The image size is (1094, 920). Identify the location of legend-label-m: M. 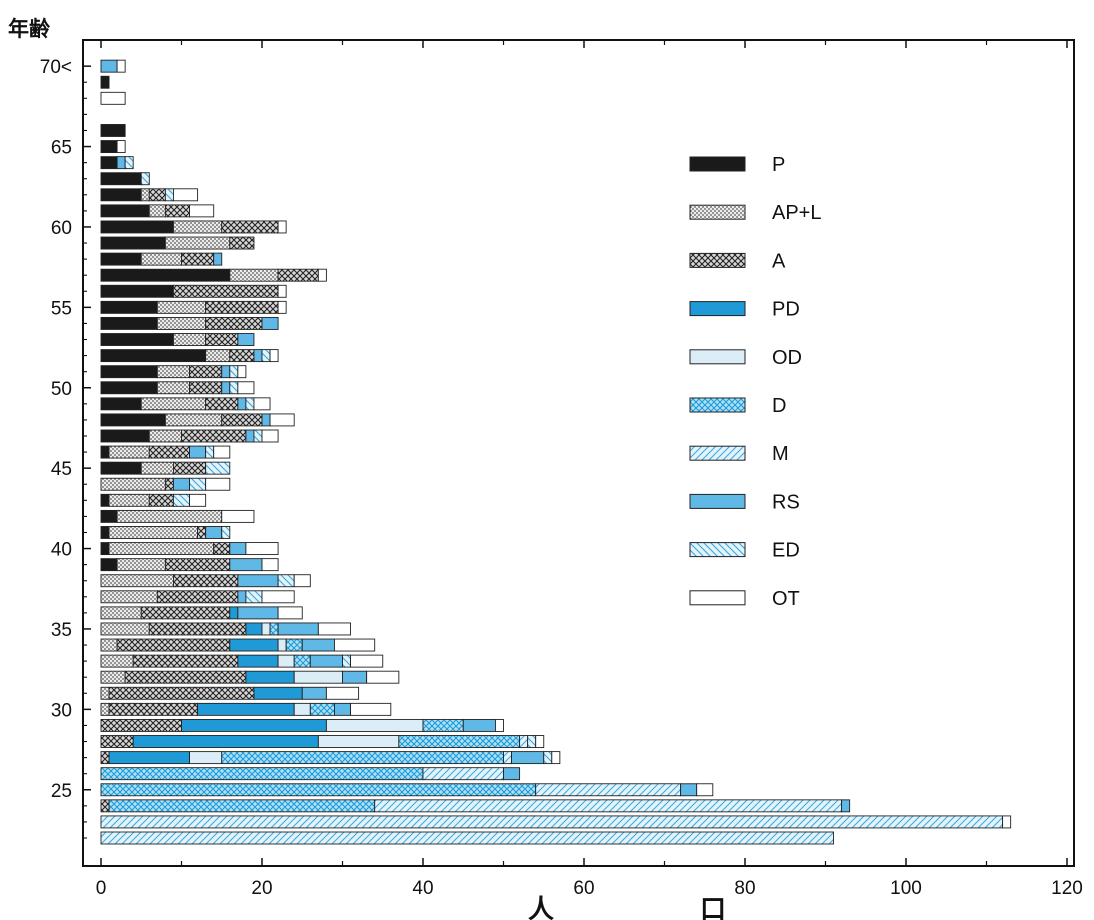
(780, 454).